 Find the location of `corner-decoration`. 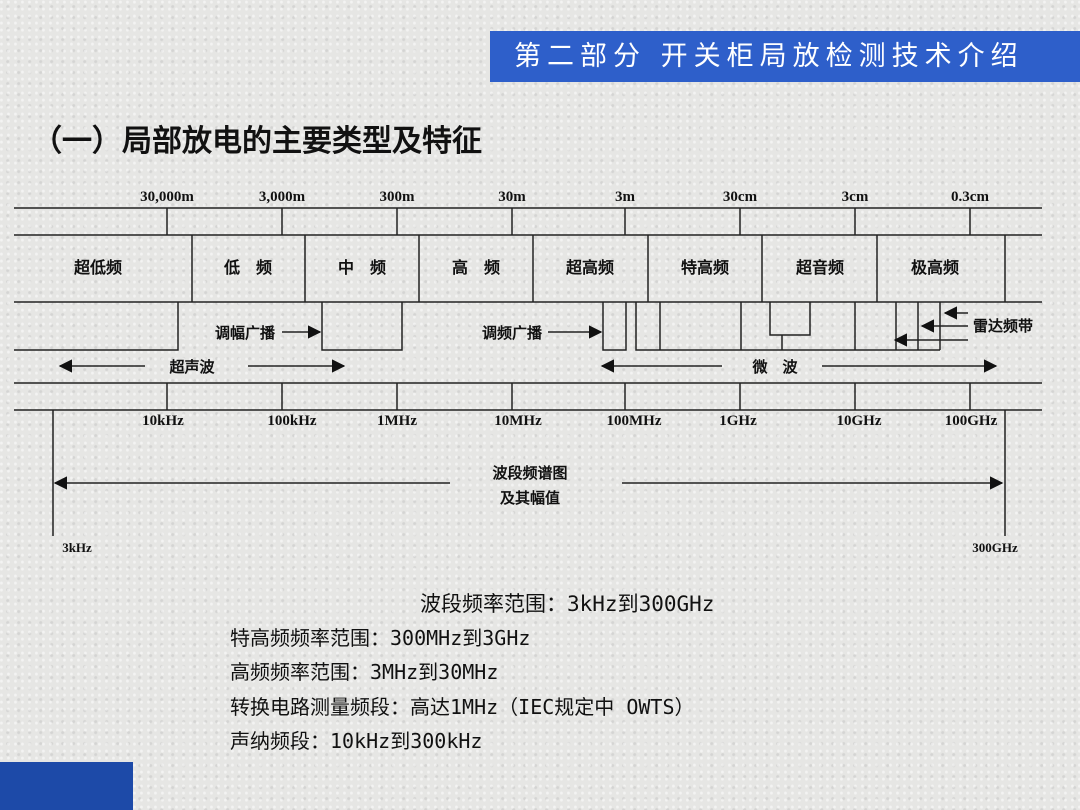

corner-decoration is located at coordinates (66, 786).